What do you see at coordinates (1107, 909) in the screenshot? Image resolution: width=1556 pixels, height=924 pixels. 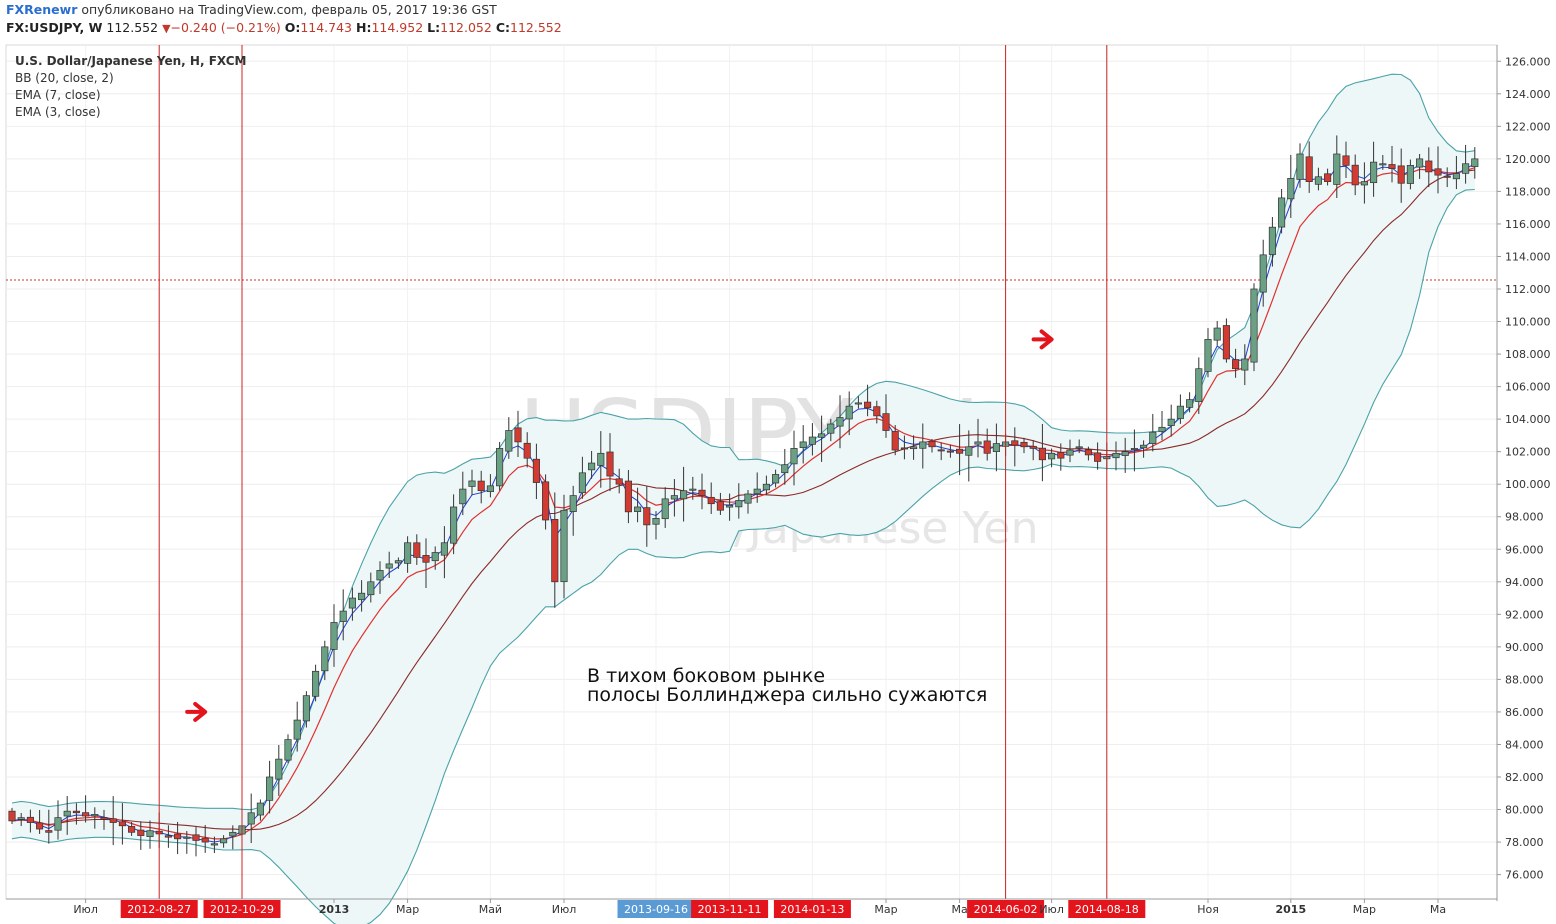 I see `x-tick-label: 2014-08-18` at bounding box center [1107, 909].